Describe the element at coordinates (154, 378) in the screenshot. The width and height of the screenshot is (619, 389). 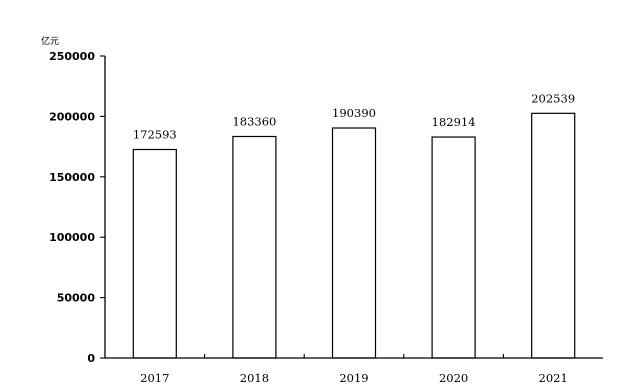
I see `x-tick-label: 2017` at that location.